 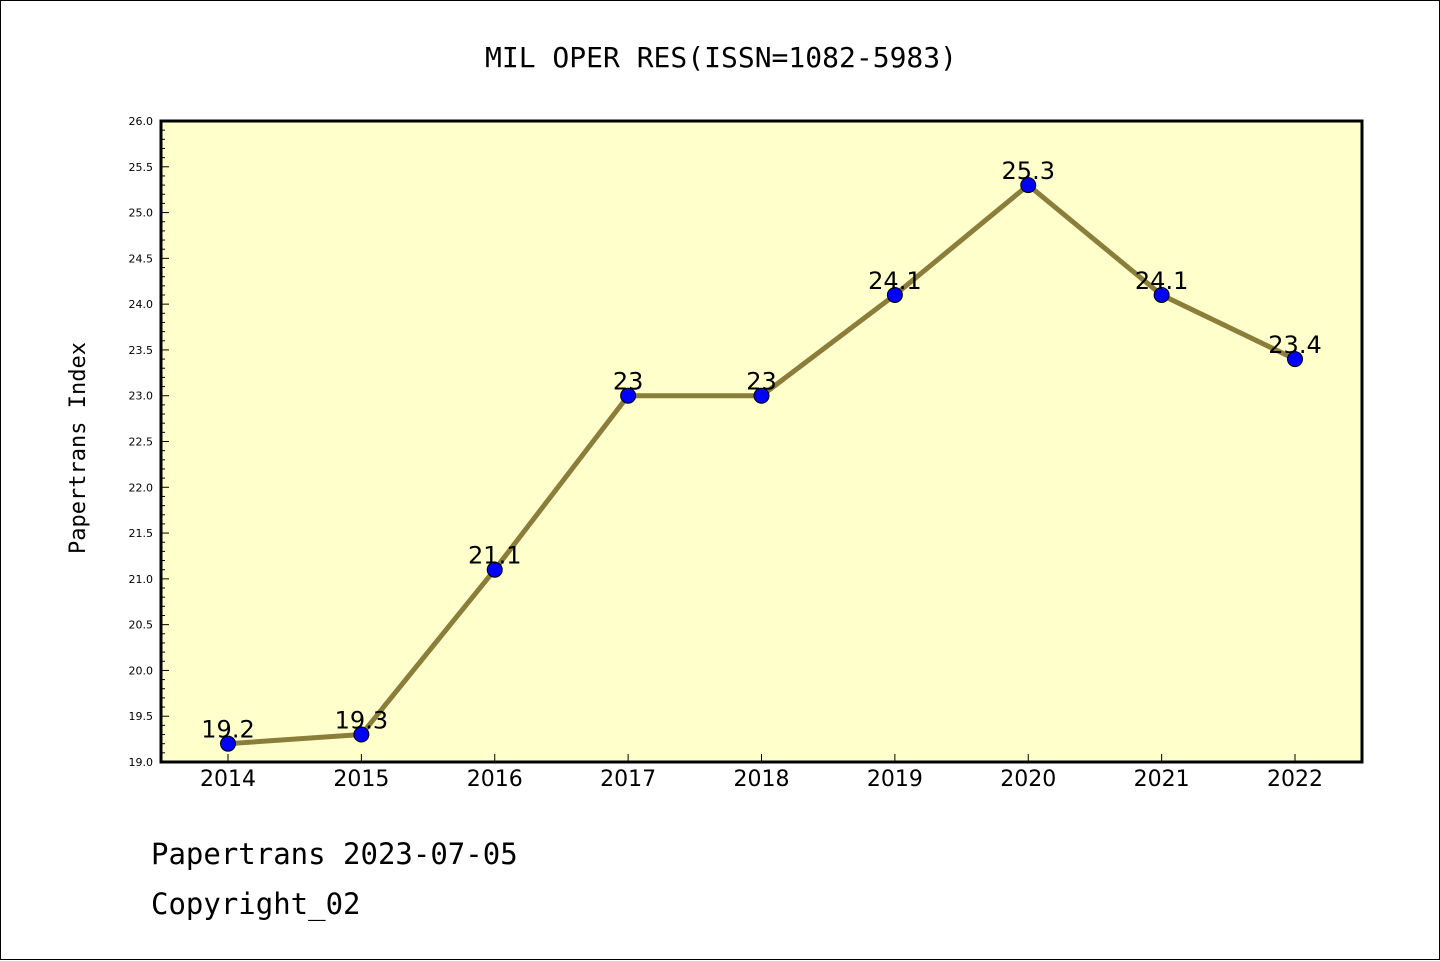 I want to click on data-label: 25.3, so click(x=1028, y=171).